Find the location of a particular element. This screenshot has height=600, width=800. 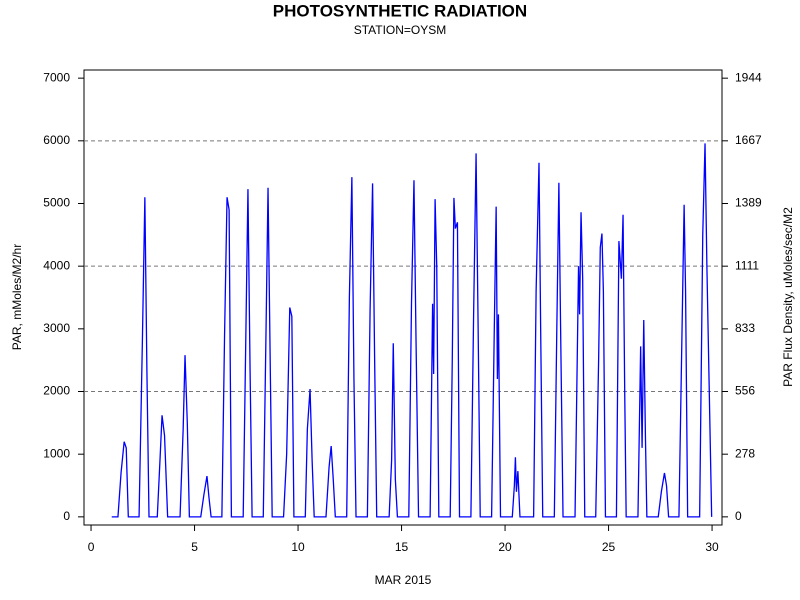

y-tick-label: 2000 is located at coordinates (56, 391).